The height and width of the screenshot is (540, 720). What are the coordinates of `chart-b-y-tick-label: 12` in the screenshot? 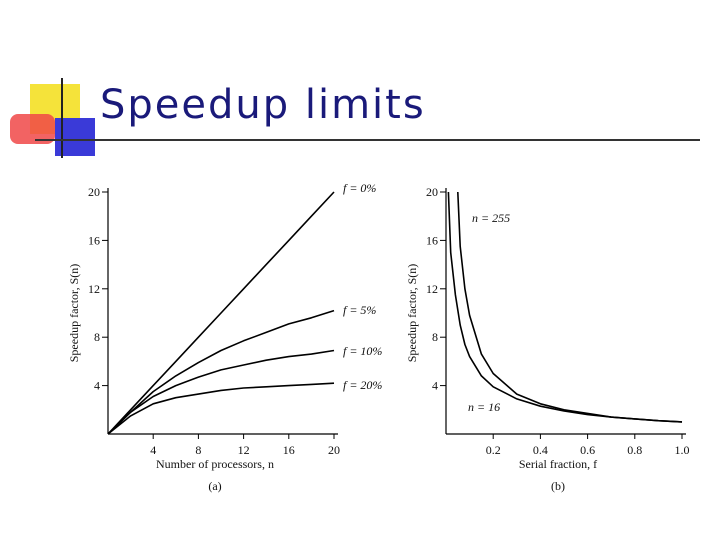 It's located at (432, 289).